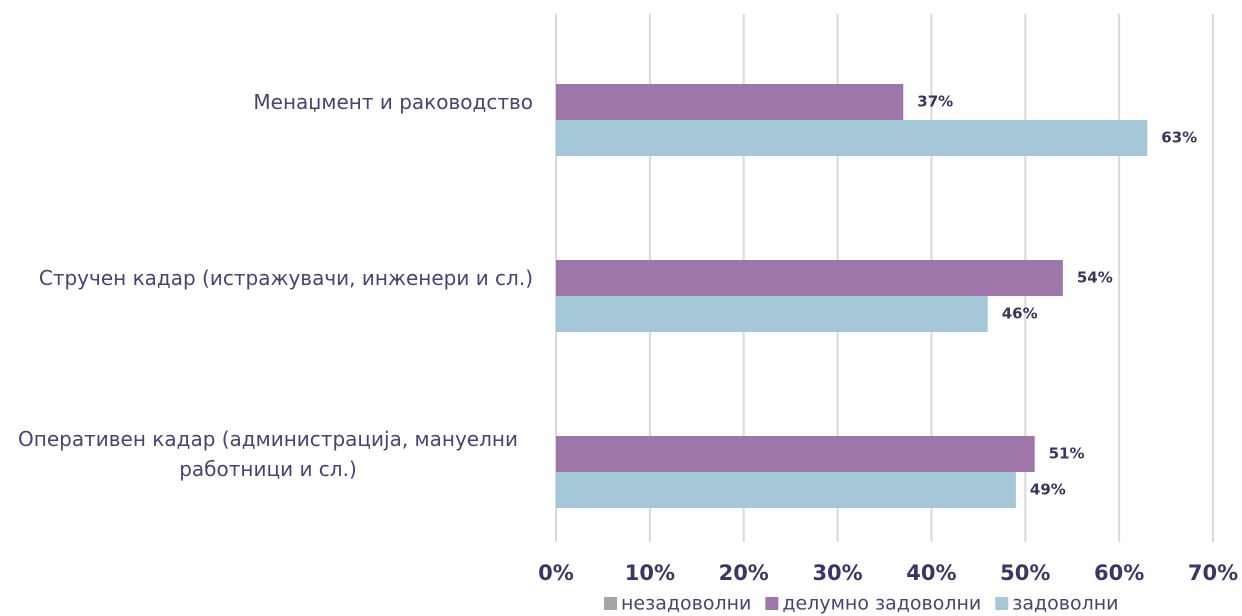 The height and width of the screenshot is (616, 1242). What do you see at coordinates (1119, 573) in the screenshot?
I see `x-tick-label: 60%` at bounding box center [1119, 573].